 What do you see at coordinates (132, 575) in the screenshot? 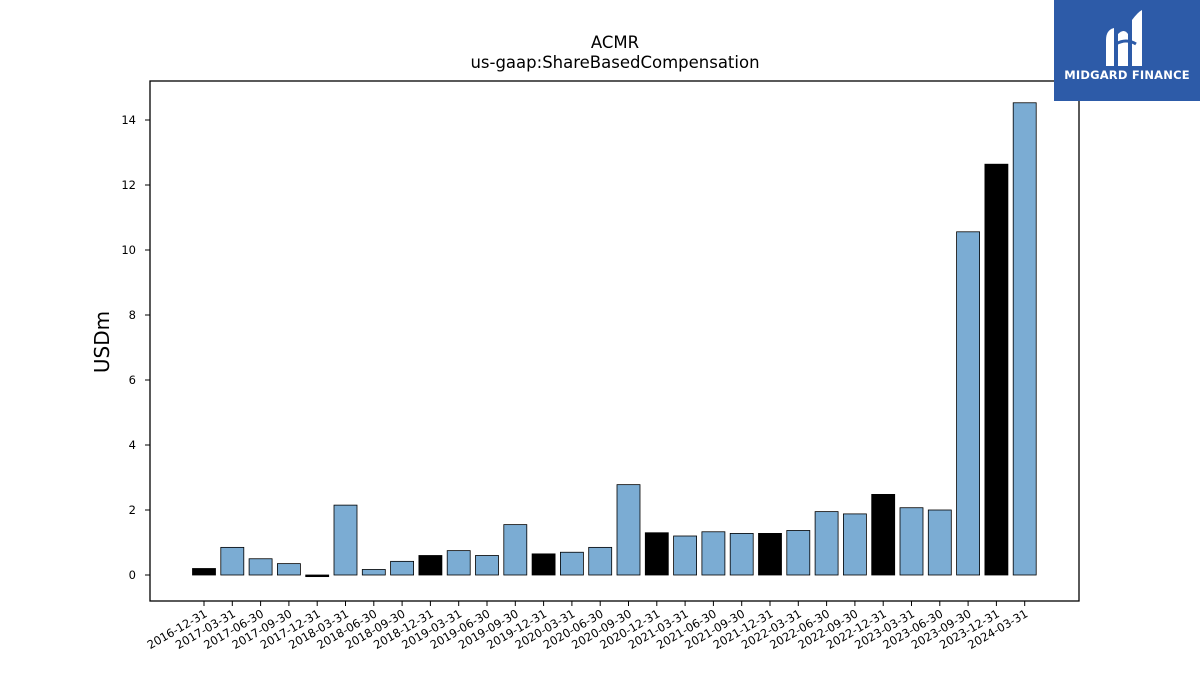
I see `y-tick-label: 0` at bounding box center [132, 575].